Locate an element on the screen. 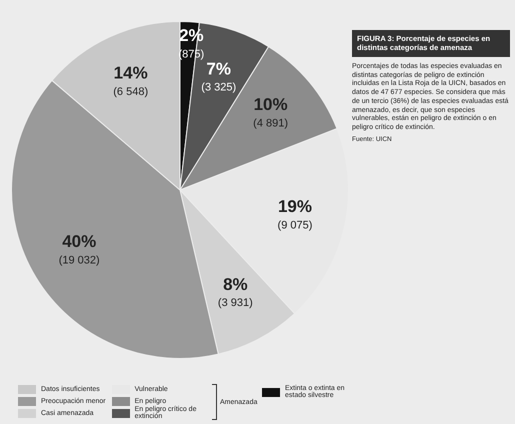 This screenshot has height=424, width=515. data-label: 10% (4 891) is located at coordinates (270, 112).